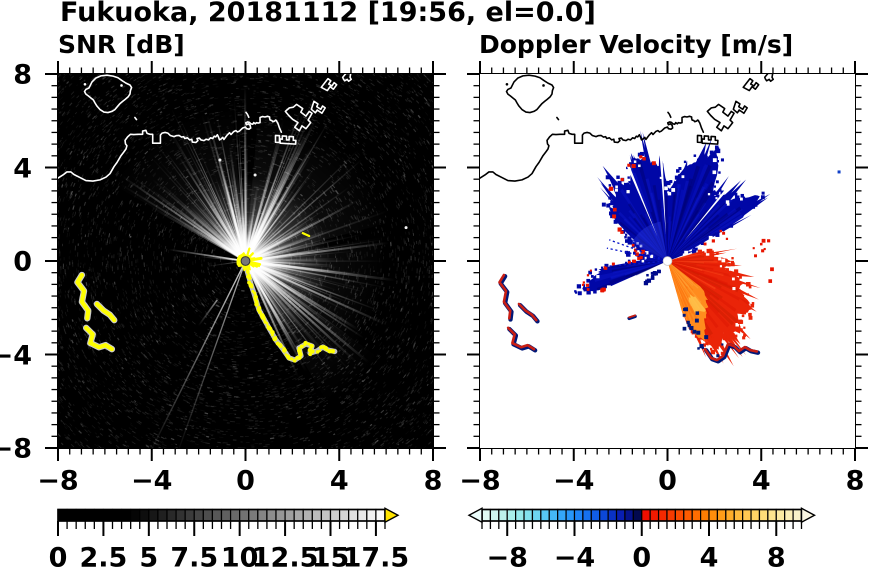 The height and width of the screenshot is (570, 870). I want to click on x-tick-label-snr: 0, so click(245, 481).